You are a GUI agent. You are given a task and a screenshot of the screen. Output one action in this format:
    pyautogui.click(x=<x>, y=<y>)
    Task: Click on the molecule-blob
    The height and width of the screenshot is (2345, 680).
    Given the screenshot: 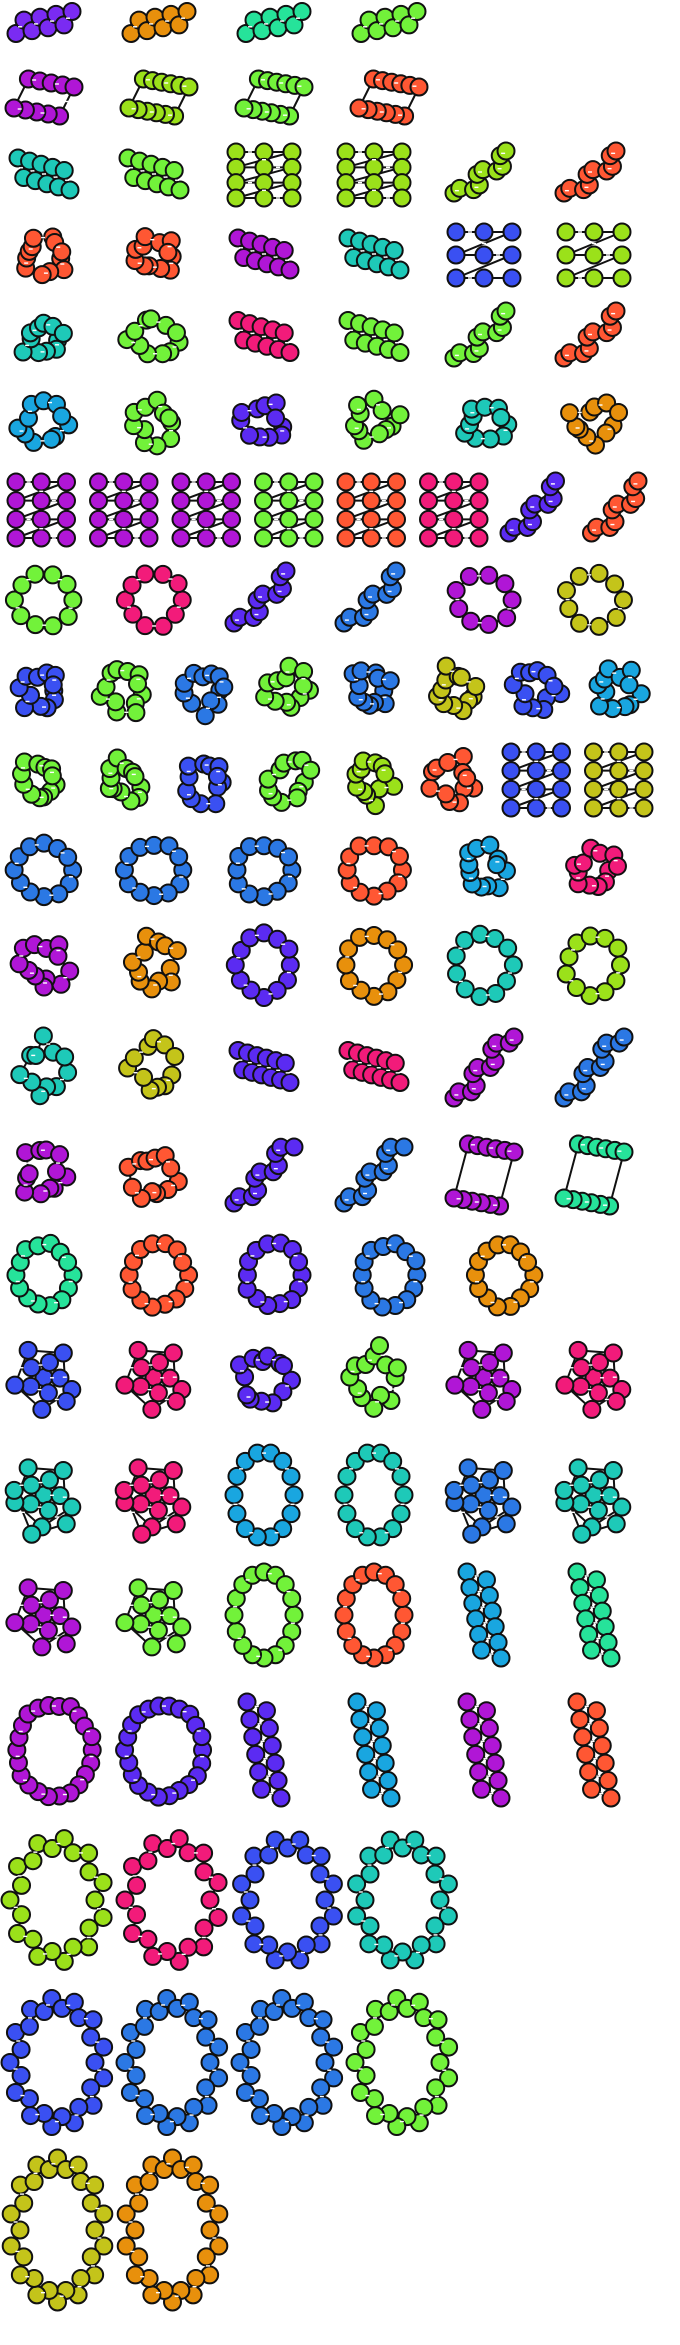 What is the action you would take?
    pyautogui.click(x=125, y=779)
    